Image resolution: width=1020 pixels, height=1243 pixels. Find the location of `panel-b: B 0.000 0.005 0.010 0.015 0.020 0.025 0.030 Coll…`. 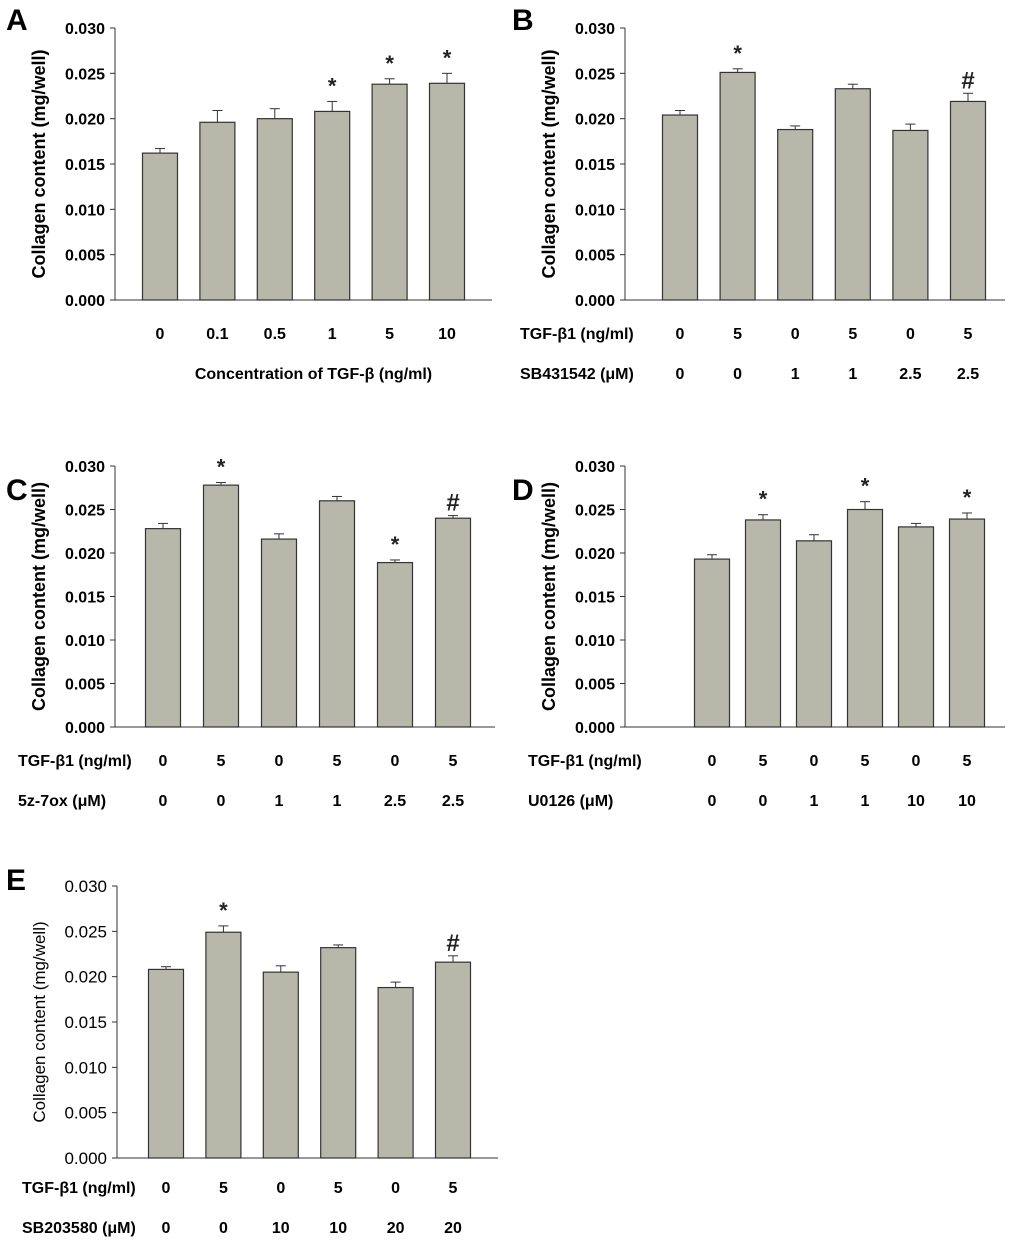

panel-b: B 0.000 0.005 0.010 0.015 0.020 0.025 0.030 Coll… is located at coordinates (758, 193).